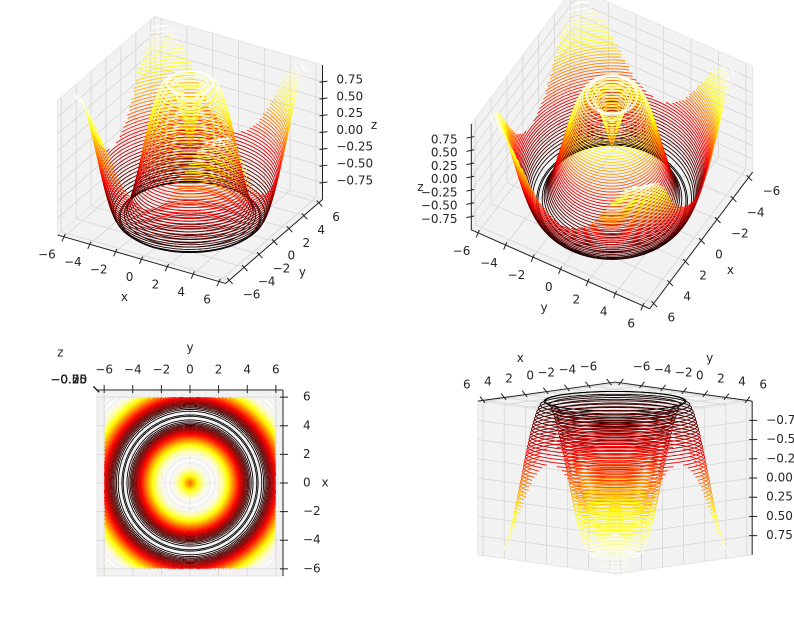  I want to click on y-tick-label: 4, so click(604, 311).